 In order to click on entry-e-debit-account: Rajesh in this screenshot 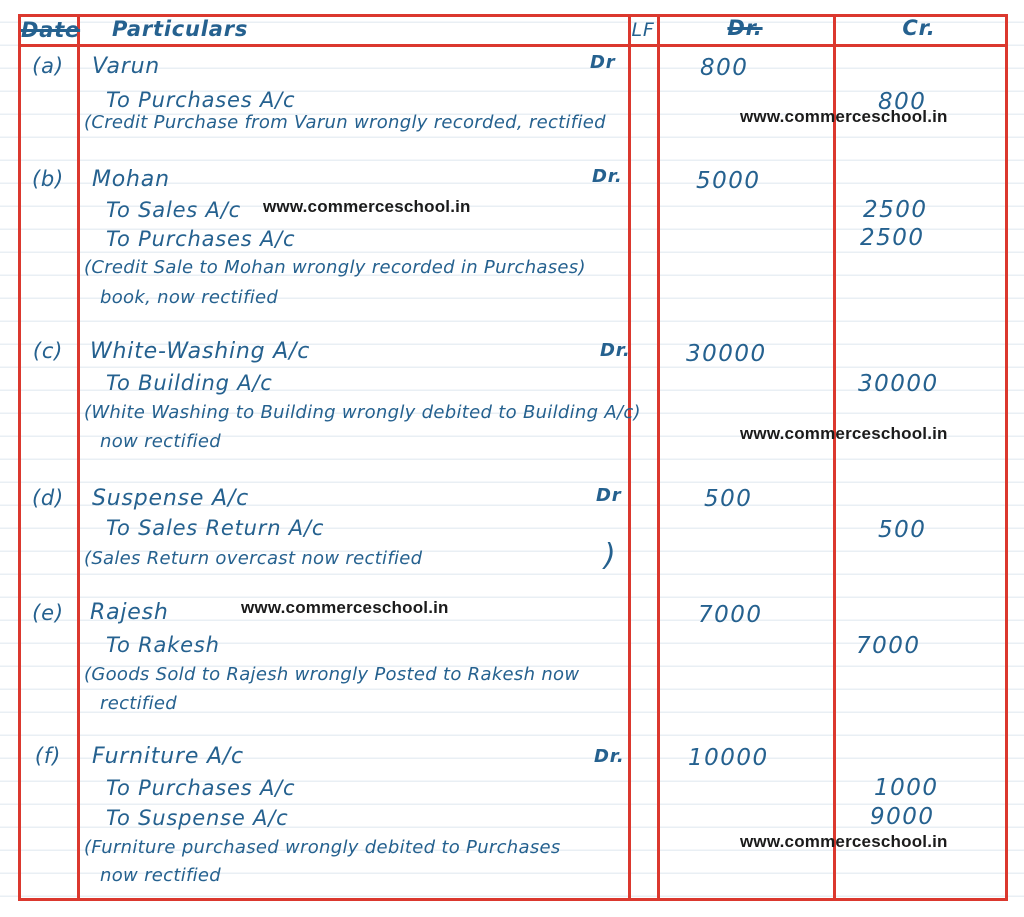, I will do `click(129, 612)`.